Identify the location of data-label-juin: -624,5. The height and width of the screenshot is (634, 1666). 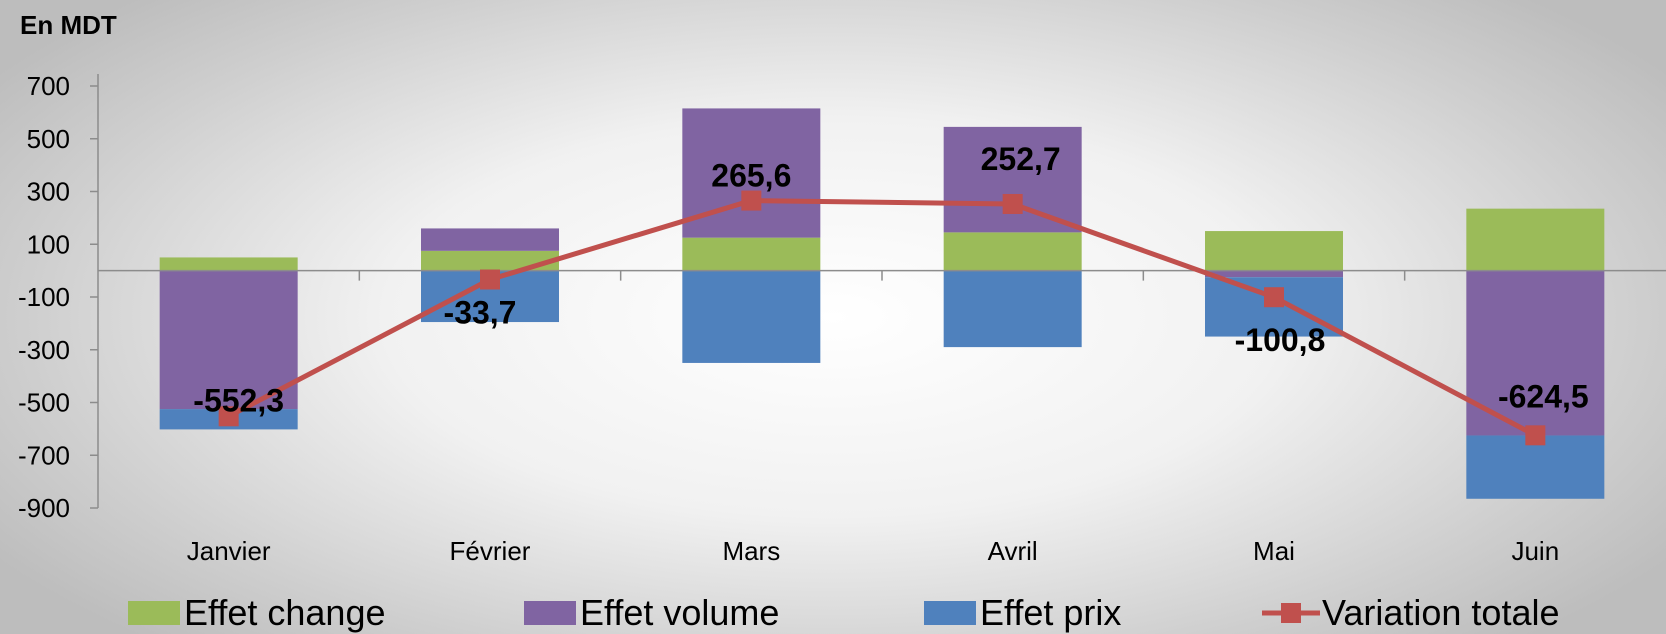
(1543, 396).